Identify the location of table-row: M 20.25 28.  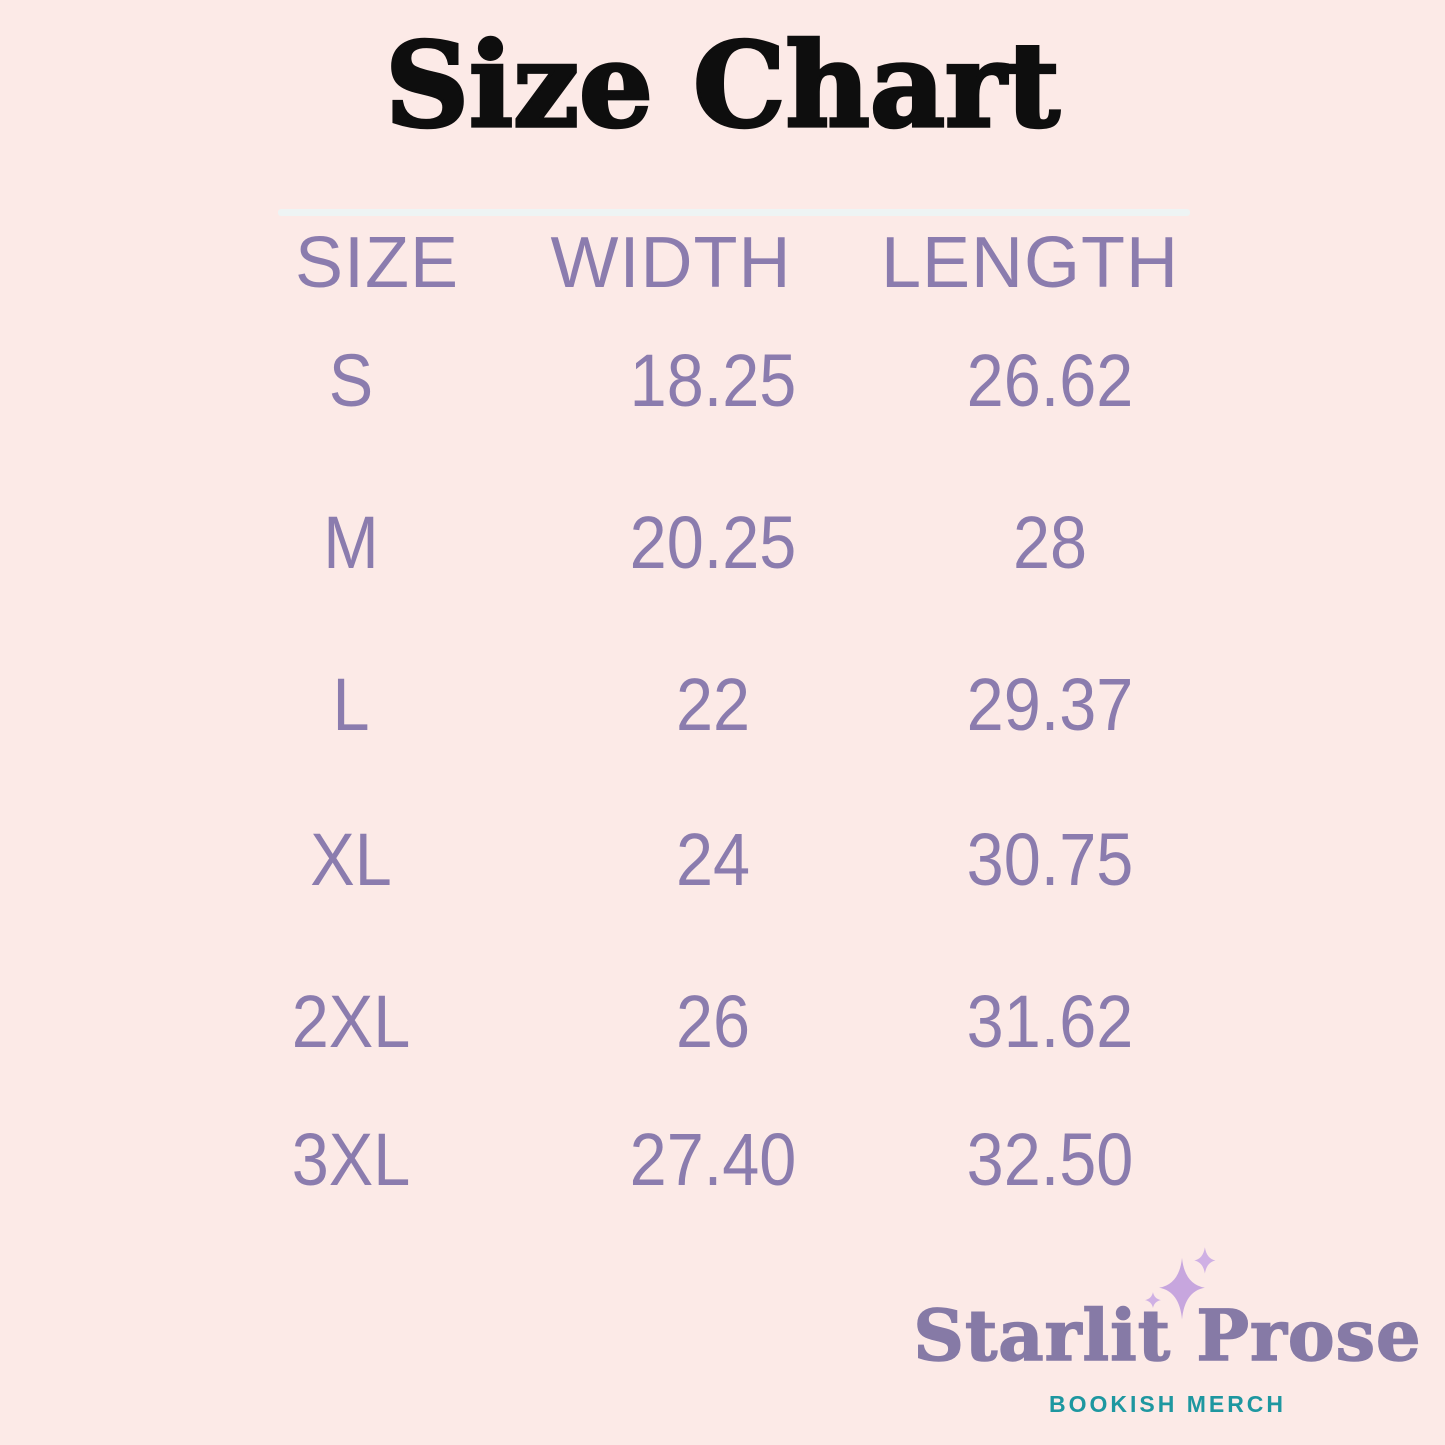
(722, 543).